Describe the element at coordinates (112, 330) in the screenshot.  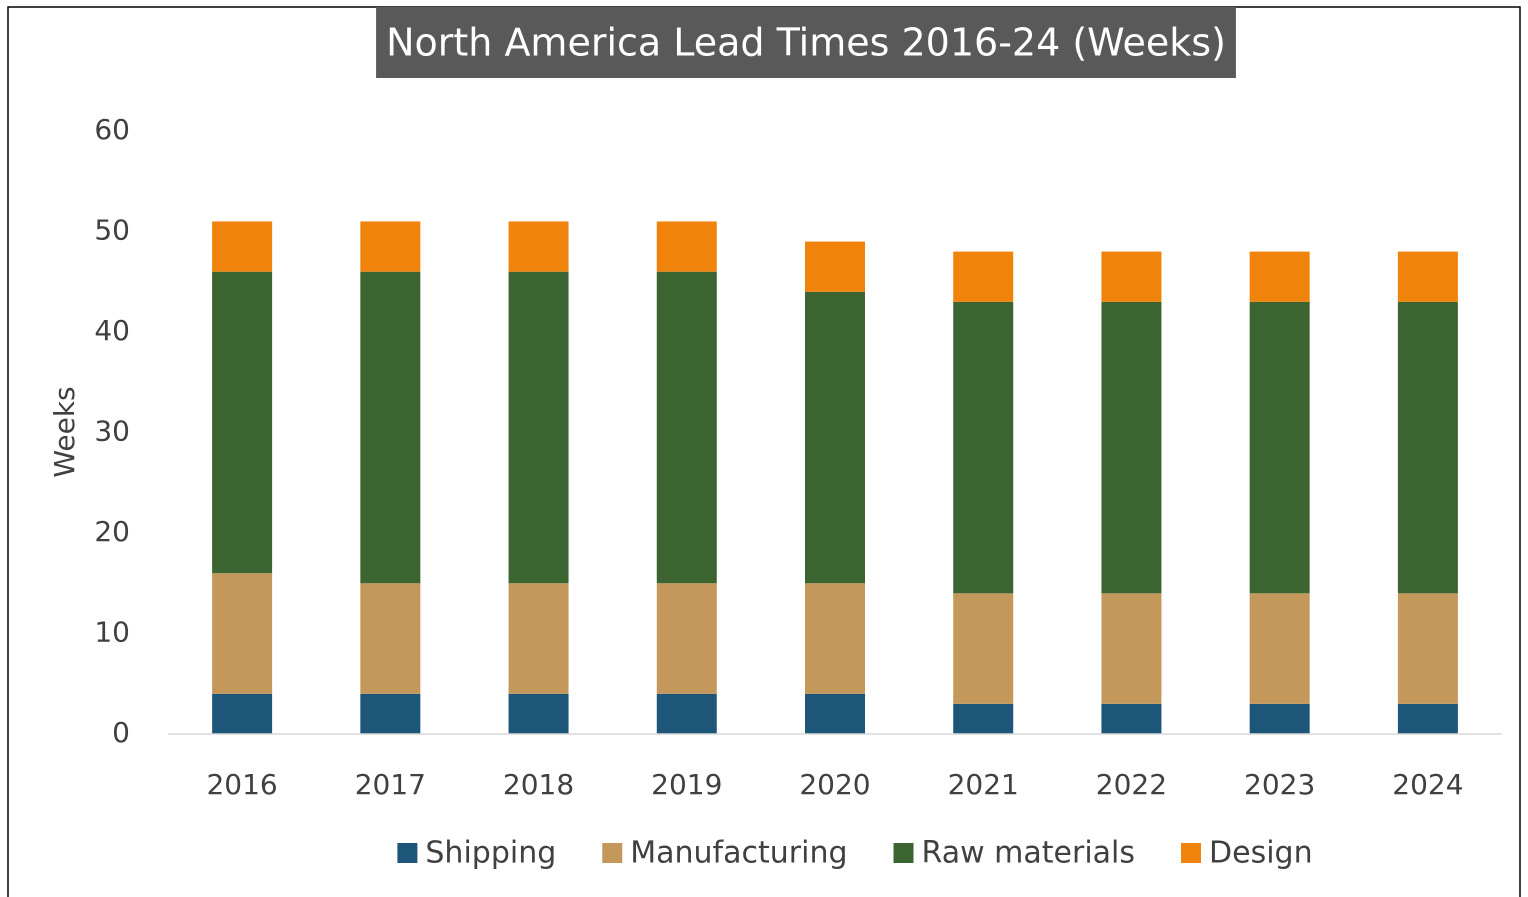
I see `y-tick-label: 40` at that location.